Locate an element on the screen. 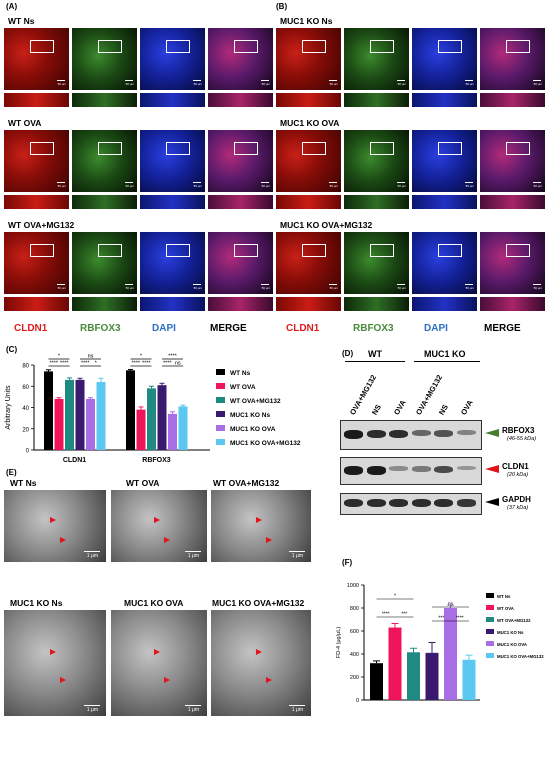 The width and height of the screenshot is (549, 757). if-zoom-strip-wt-ova-dapi is located at coordinates (172, 202).